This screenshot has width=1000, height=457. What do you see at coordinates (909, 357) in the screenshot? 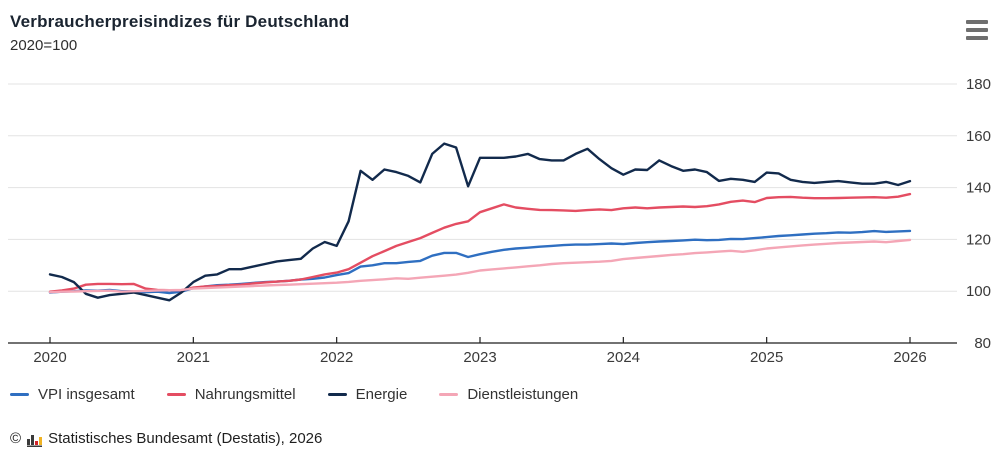
I see `x-axis-tick-label: 2026` at bounding box center [909, 357].